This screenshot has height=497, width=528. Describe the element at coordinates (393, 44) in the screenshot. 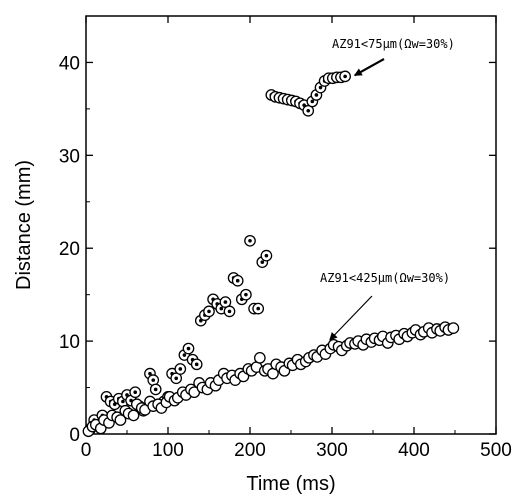

I see `annotation-label: AZ91<75μm(Ωw=30%)` at that location.